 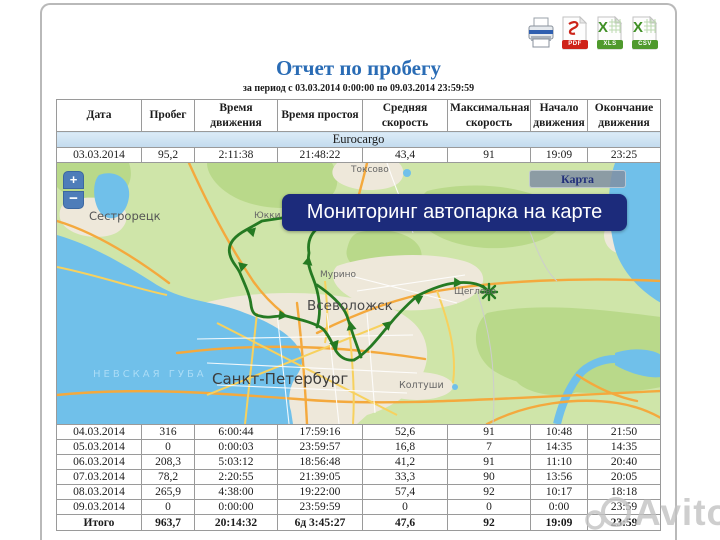 What do you see at coordinates (267, 216) in the screenshot?
I see `map-label-yukki: Юкки` at bounding box center [267, 216].